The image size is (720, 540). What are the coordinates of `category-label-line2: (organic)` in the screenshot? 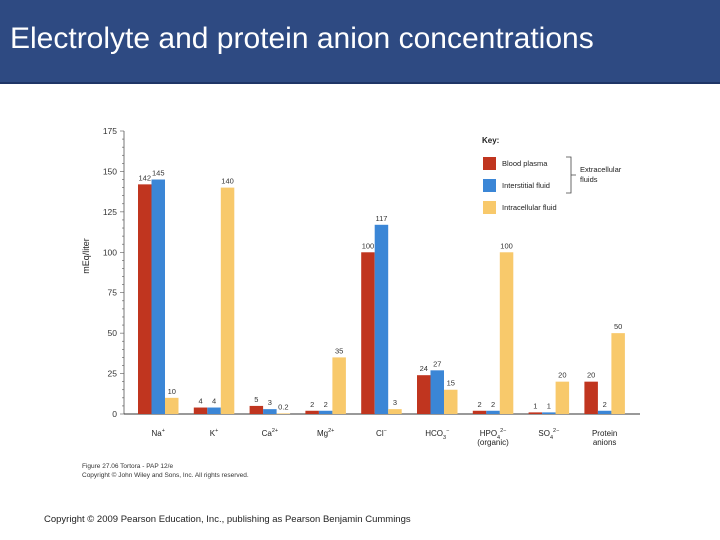 It's located at (493, 442).